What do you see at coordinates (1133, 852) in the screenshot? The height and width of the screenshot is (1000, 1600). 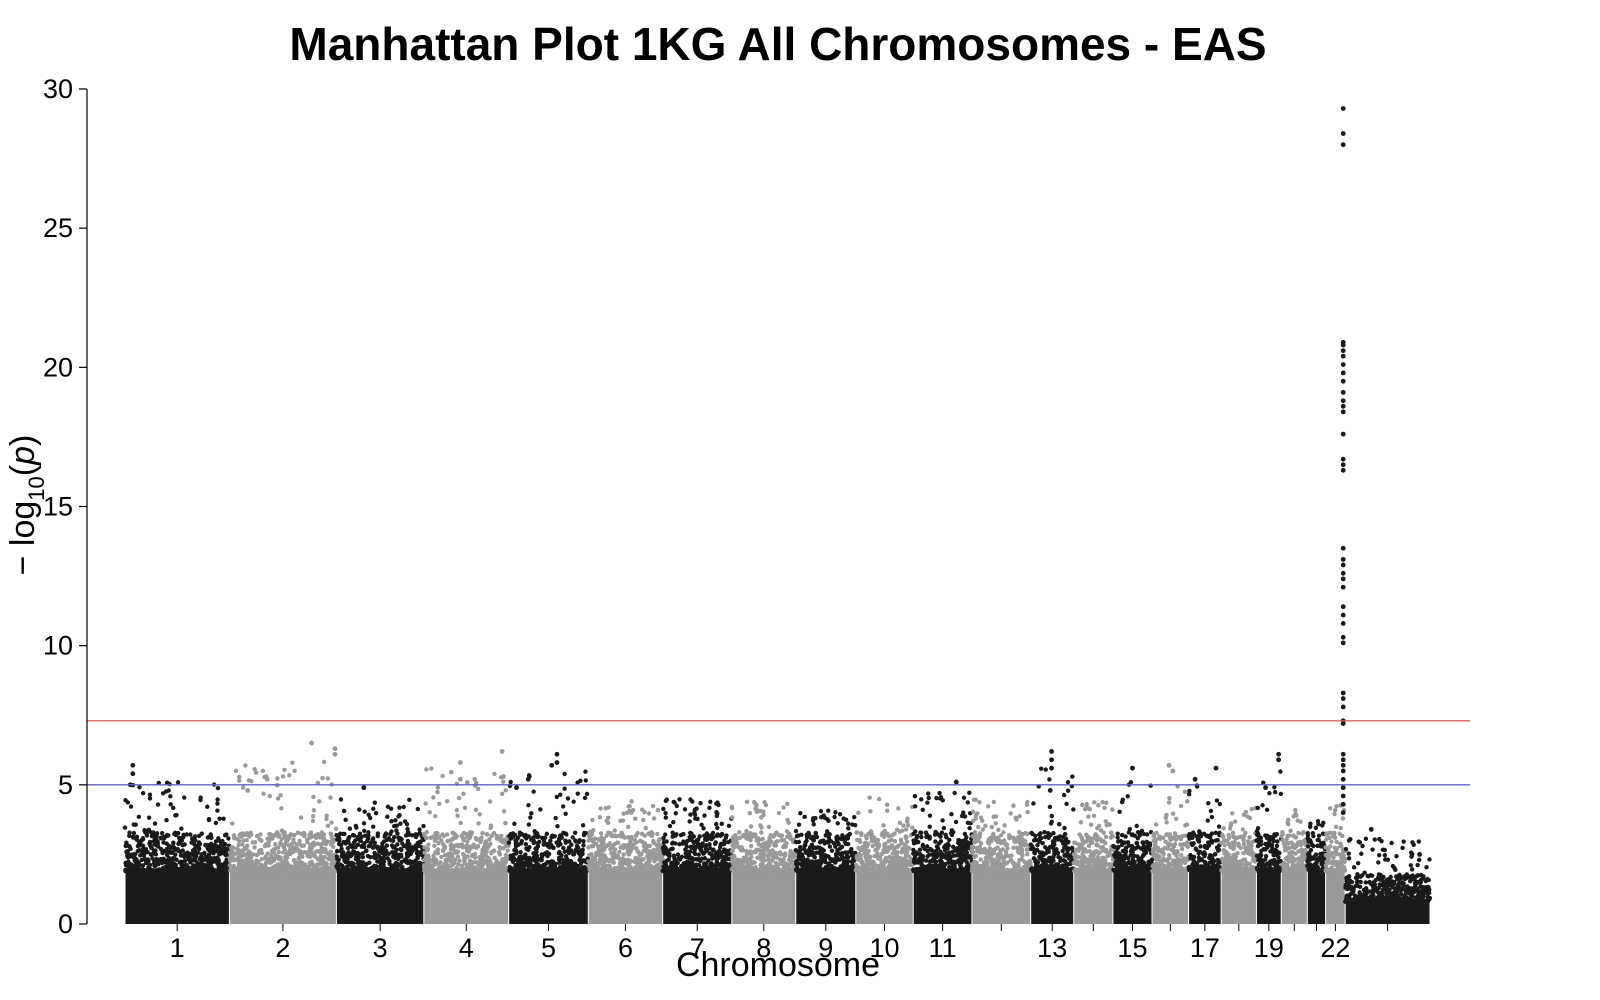 I see `chromosome-15-points` at bounding box center [1133, 852].